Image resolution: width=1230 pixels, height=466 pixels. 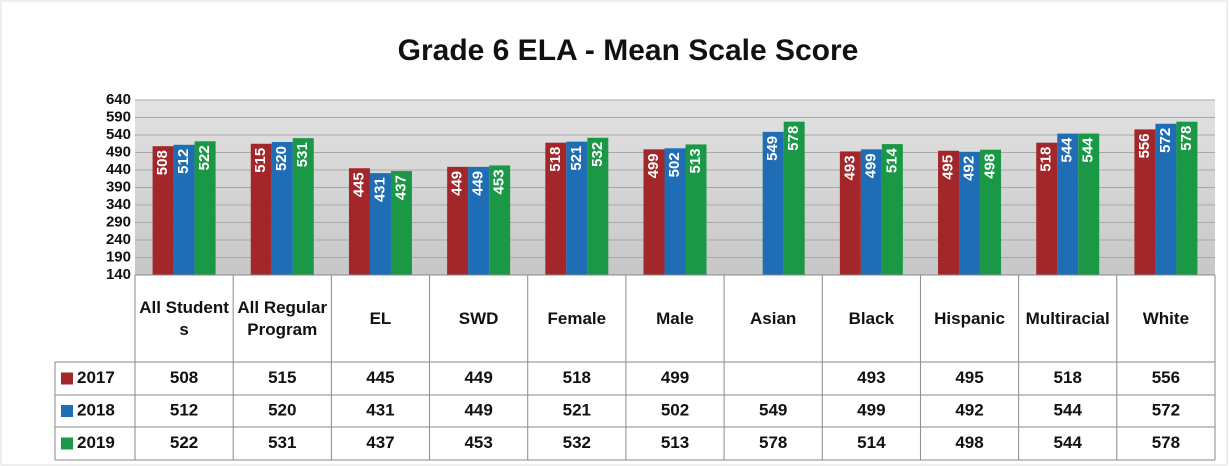 What do you see at coordinates (282, 409) in the screenshot?
I see `table-value: 520` at bounding box center [282, 409].